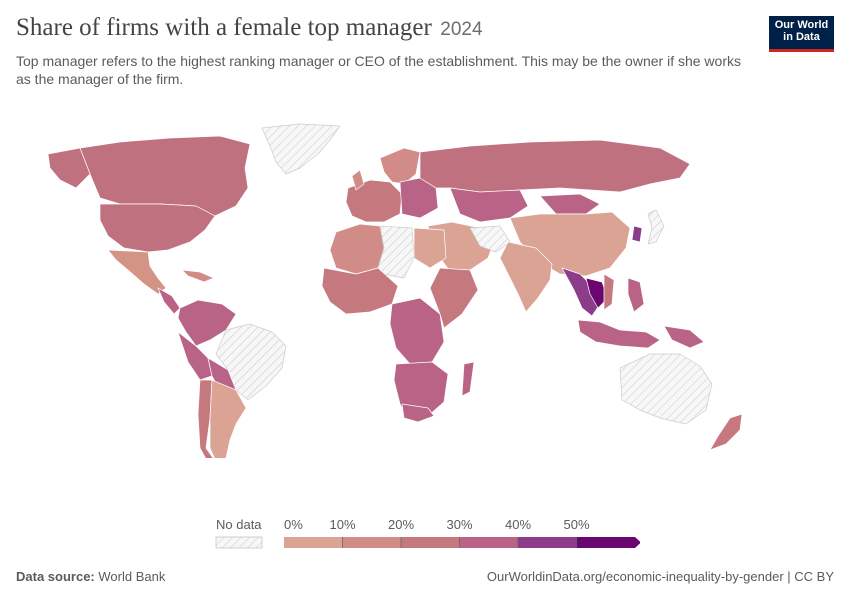 The width and height of the screenshot is (850, 600). What do you see at coordinates (169, 301) in the screenshot?
I see `region-central-america` at bounding box center [169, 301].